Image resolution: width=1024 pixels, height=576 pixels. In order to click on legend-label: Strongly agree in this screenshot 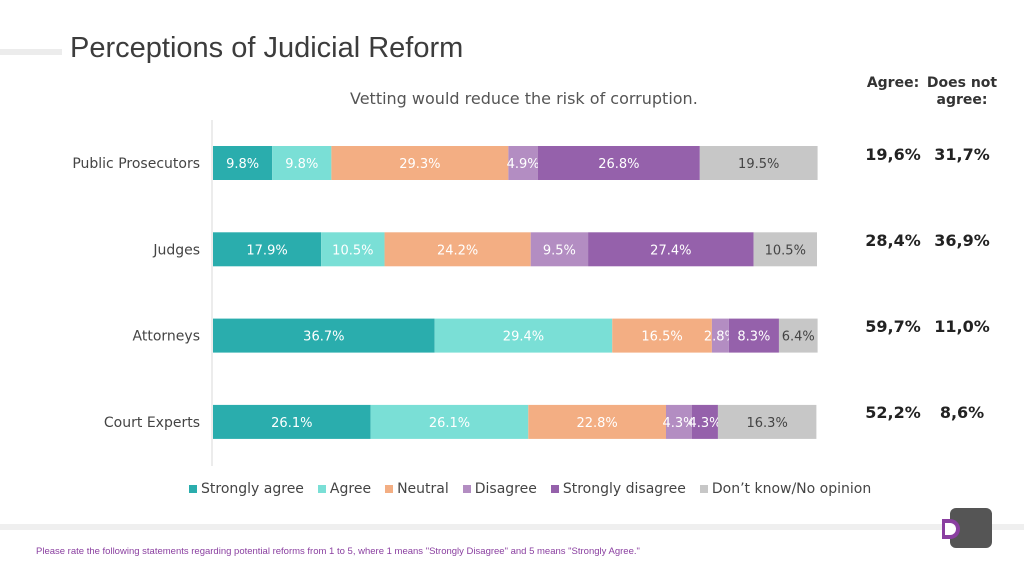, I will do `click(252, 489)`.